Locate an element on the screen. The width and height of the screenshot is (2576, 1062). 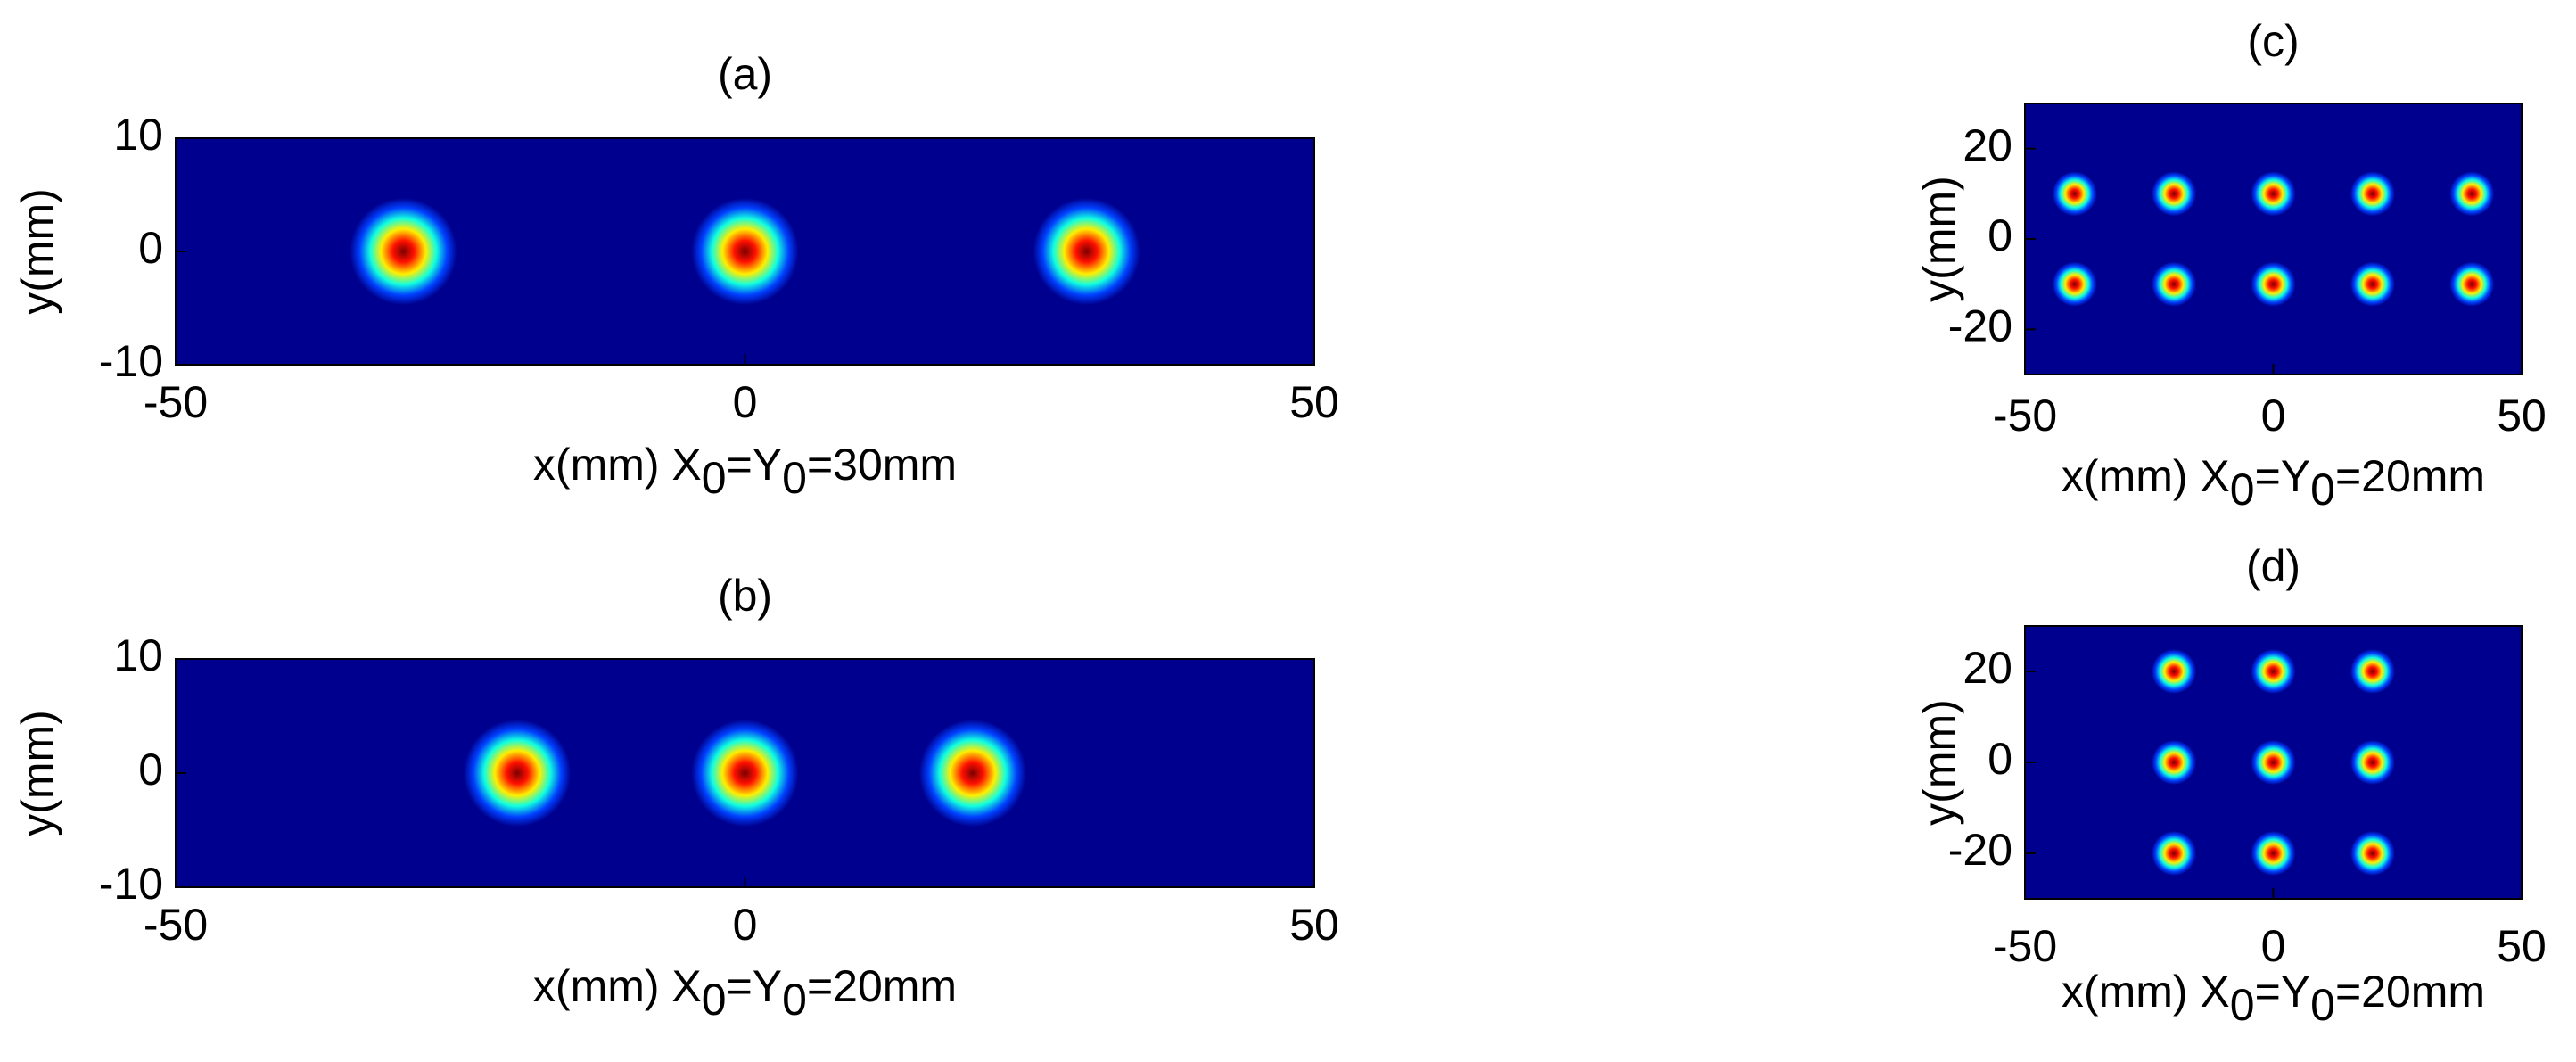
panel-title: (c) is located at coordinates (2273, 41).